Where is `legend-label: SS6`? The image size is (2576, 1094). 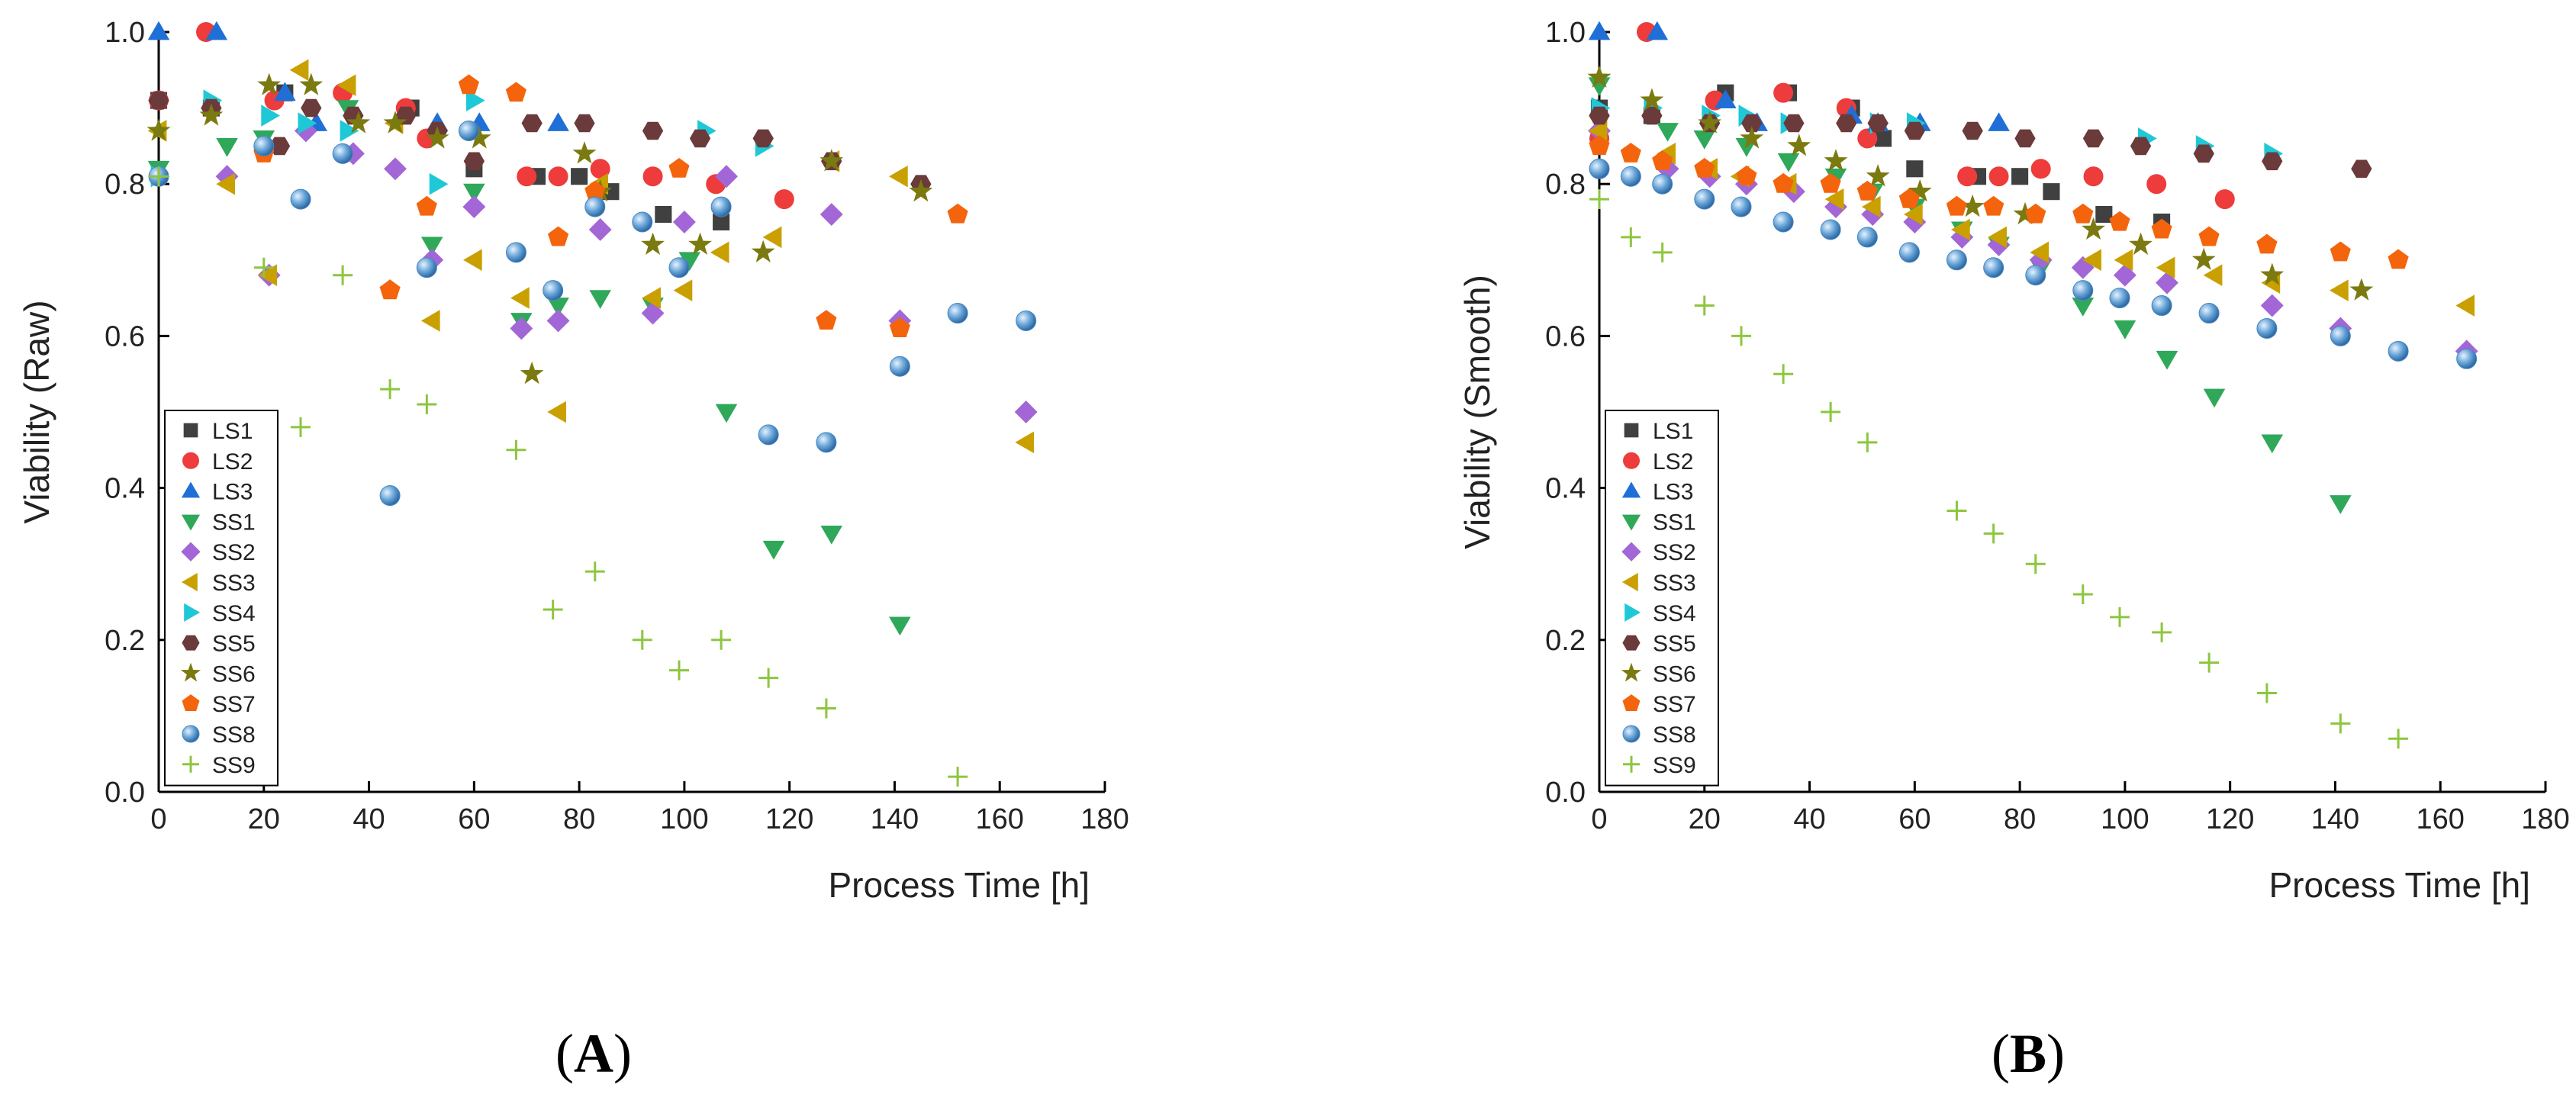 legend-label: SS6 is located at coordinates (1674, 674).